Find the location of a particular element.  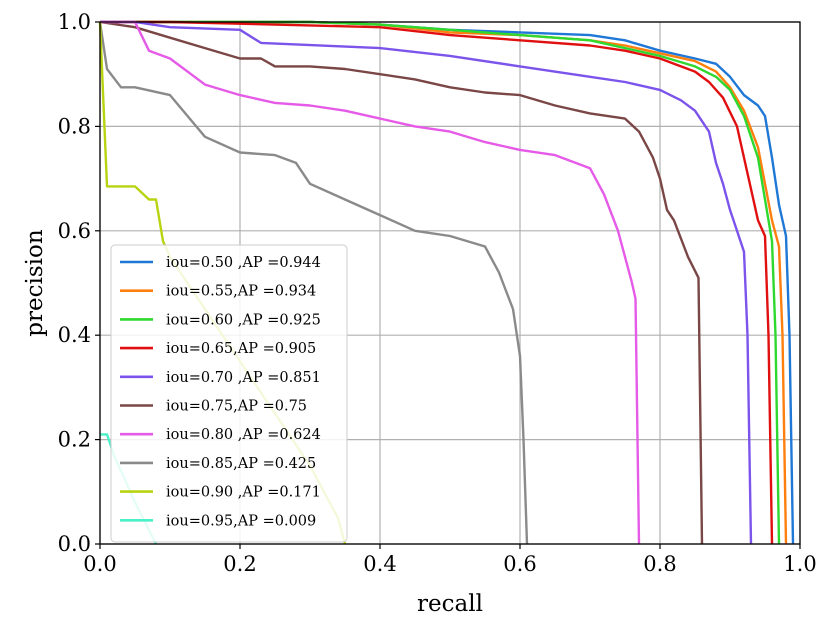

legend-label-3: iou=0.65,AP =0.905 is located at coordinates (241, 349).